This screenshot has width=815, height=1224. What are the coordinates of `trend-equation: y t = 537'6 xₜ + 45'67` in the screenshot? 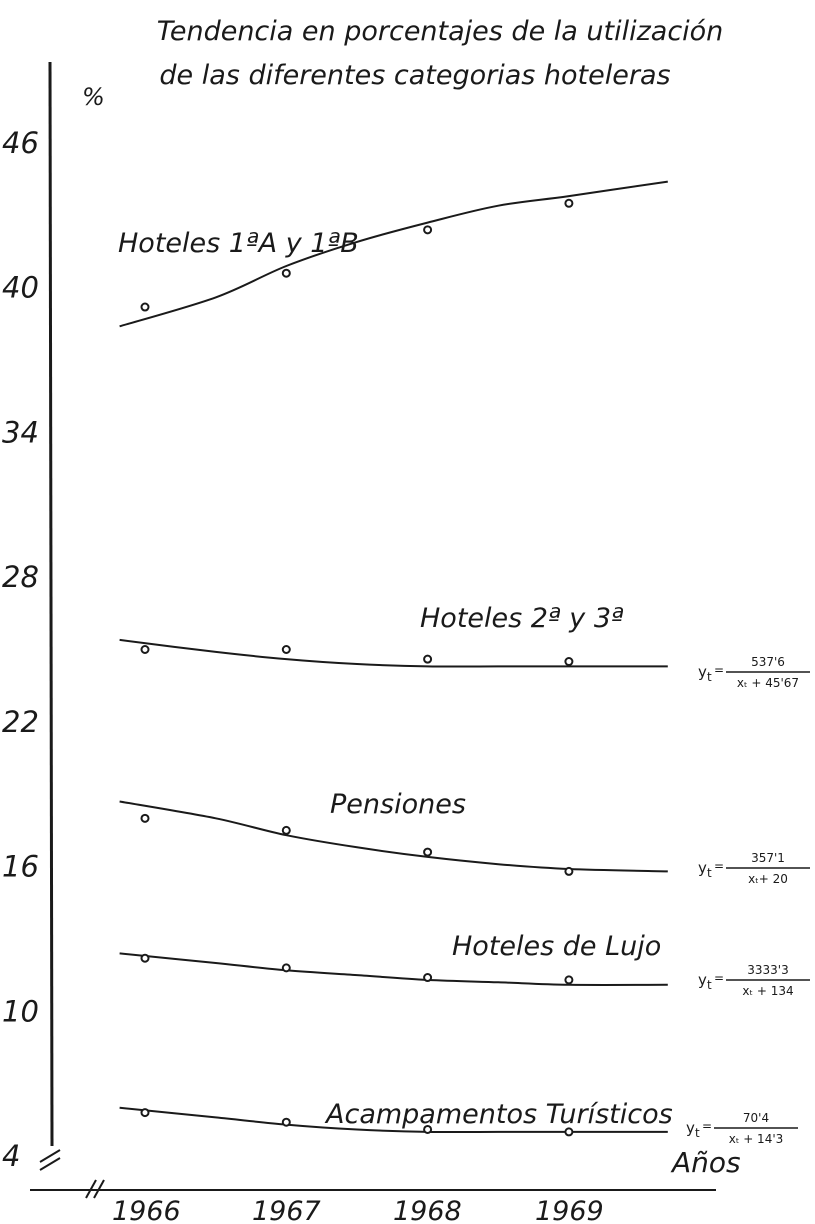 It's located at (754, 672).